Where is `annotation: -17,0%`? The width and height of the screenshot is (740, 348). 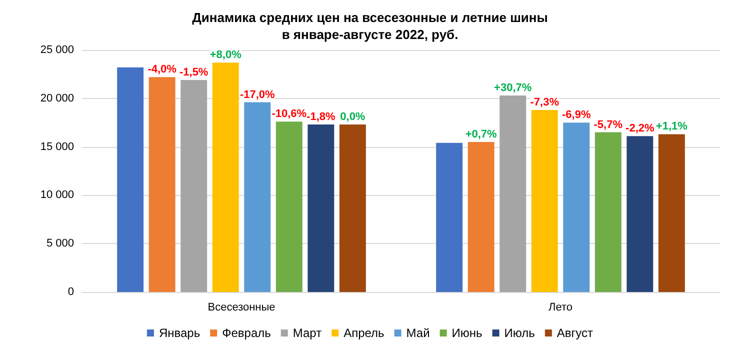 annotation: -17,0% is located at coordinates (258, 94).